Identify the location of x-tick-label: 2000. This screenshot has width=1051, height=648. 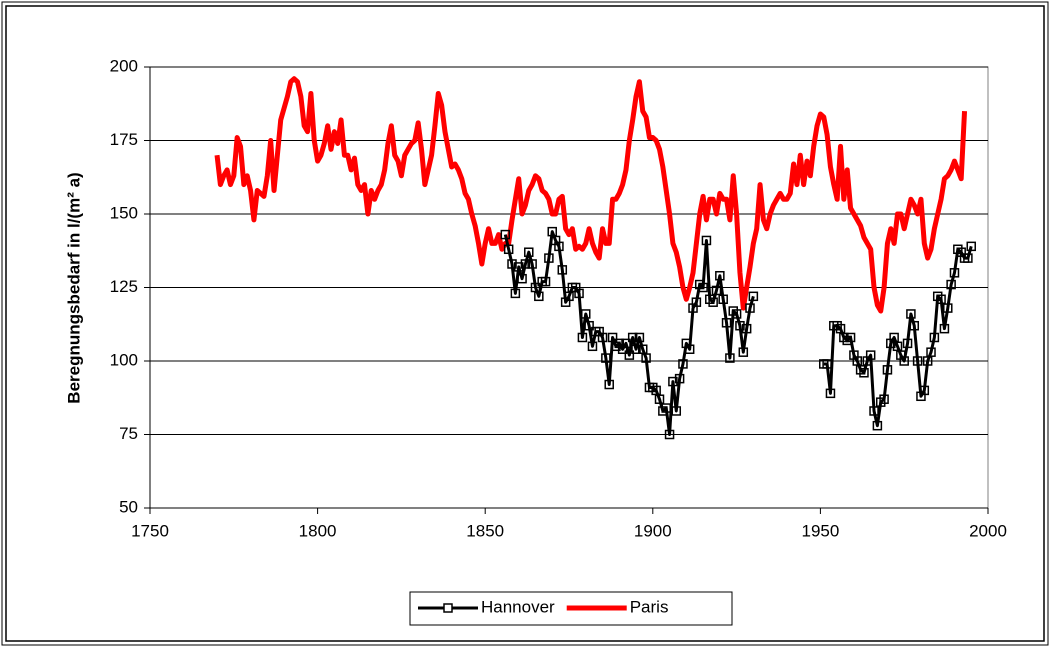
(988, 530).